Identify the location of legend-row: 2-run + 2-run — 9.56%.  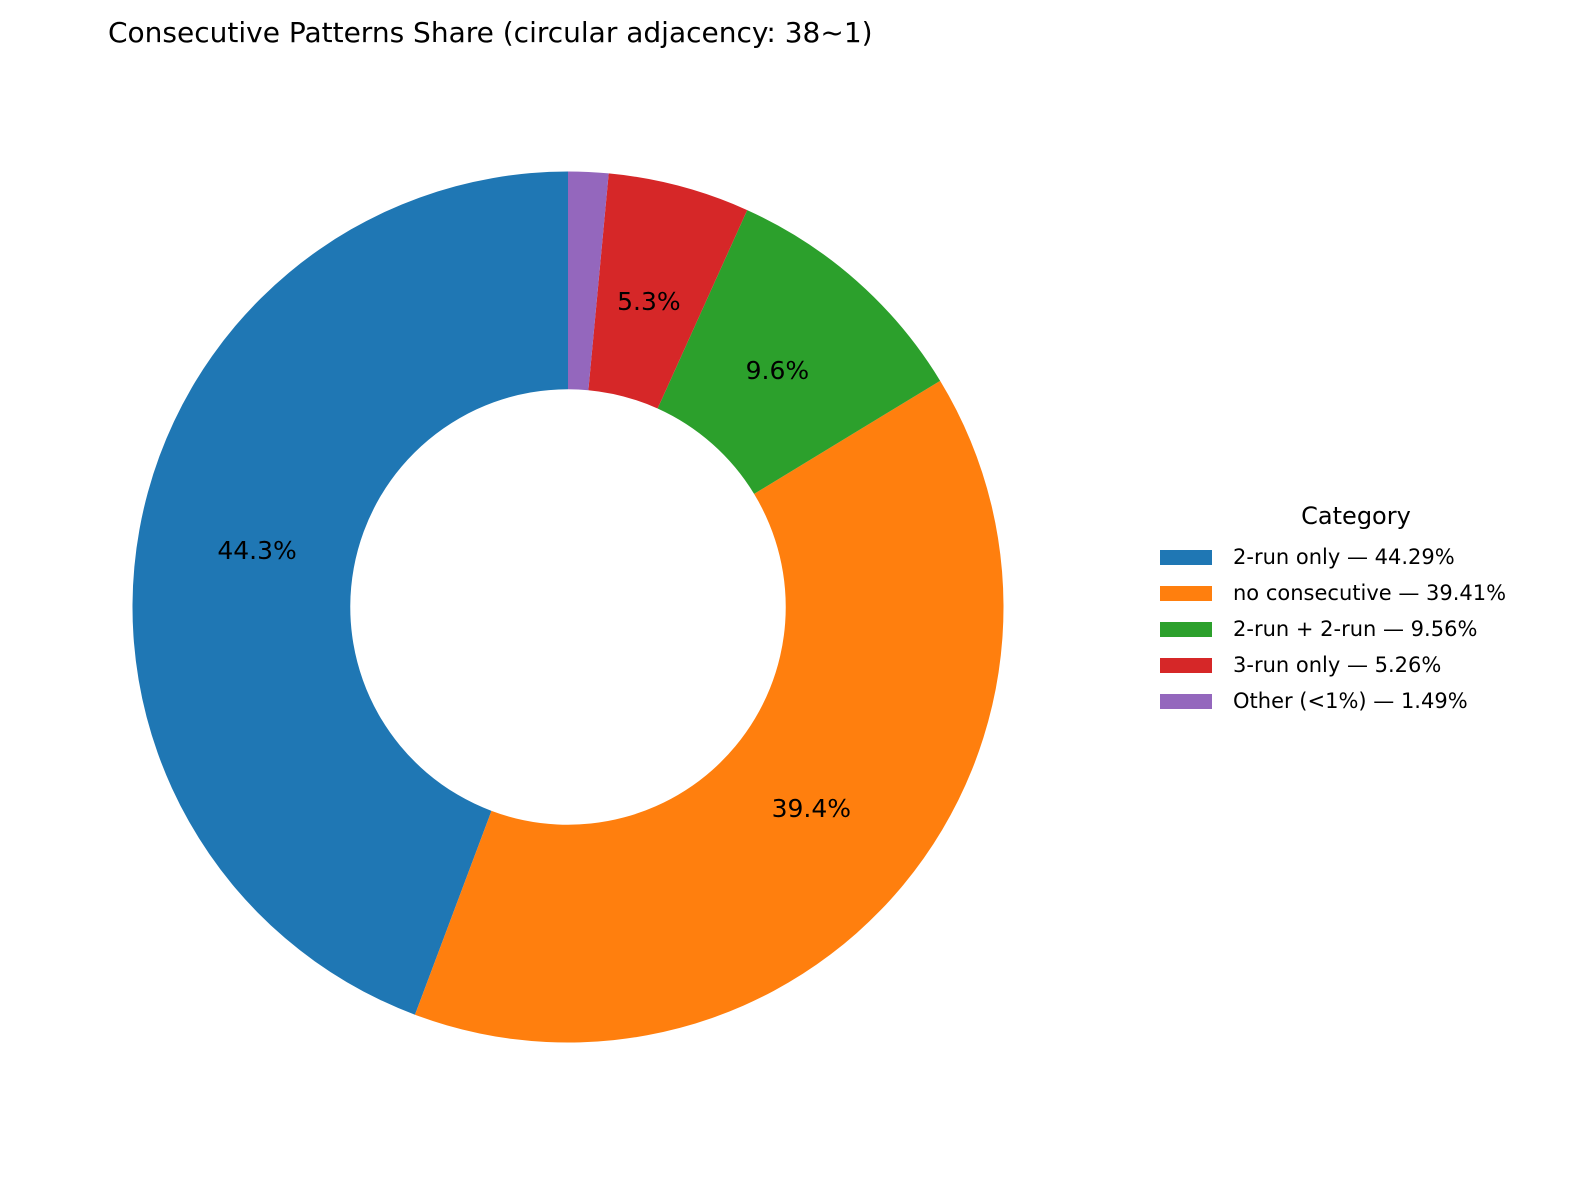
(1356, 629).